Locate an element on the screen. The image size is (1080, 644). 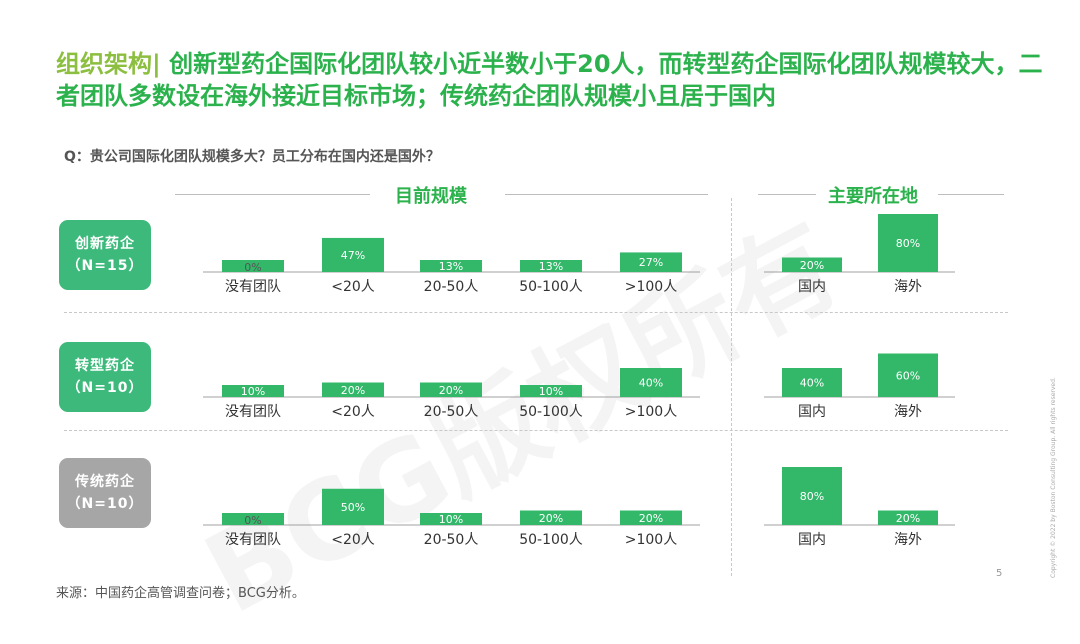
data-label: 47% is located at coordinates (353, 255).